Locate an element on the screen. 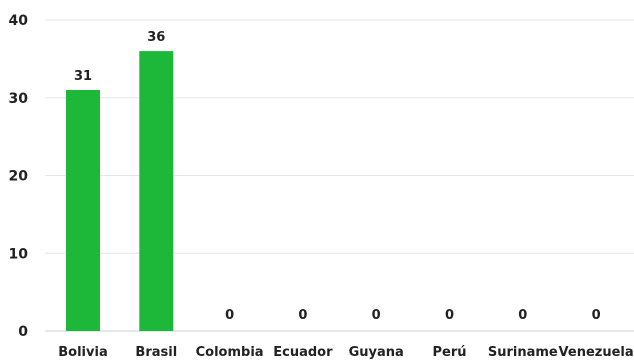 Image resolution: width=634 pixels, height=361 pixels. x-category-label: Bolivia is located at coordinates (82, 352).